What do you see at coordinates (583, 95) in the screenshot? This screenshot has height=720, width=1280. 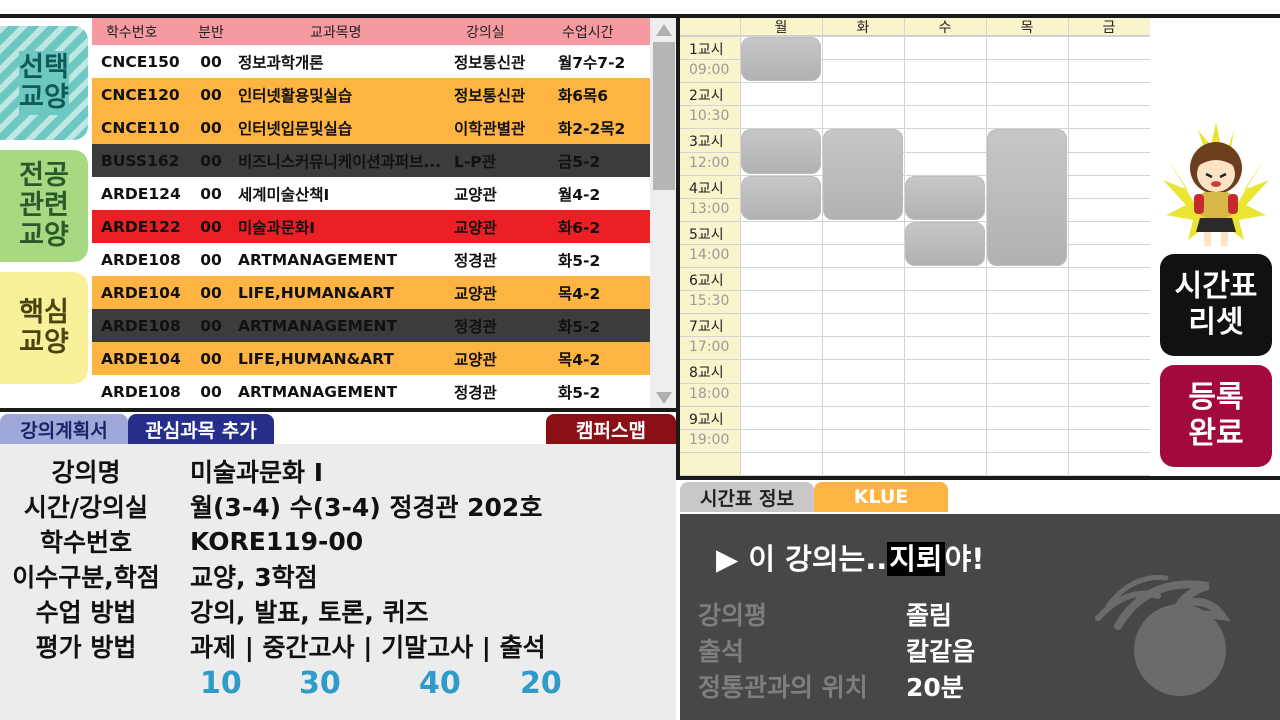 I see `cell-time: 화6목6` at bounding box center [583, 95].